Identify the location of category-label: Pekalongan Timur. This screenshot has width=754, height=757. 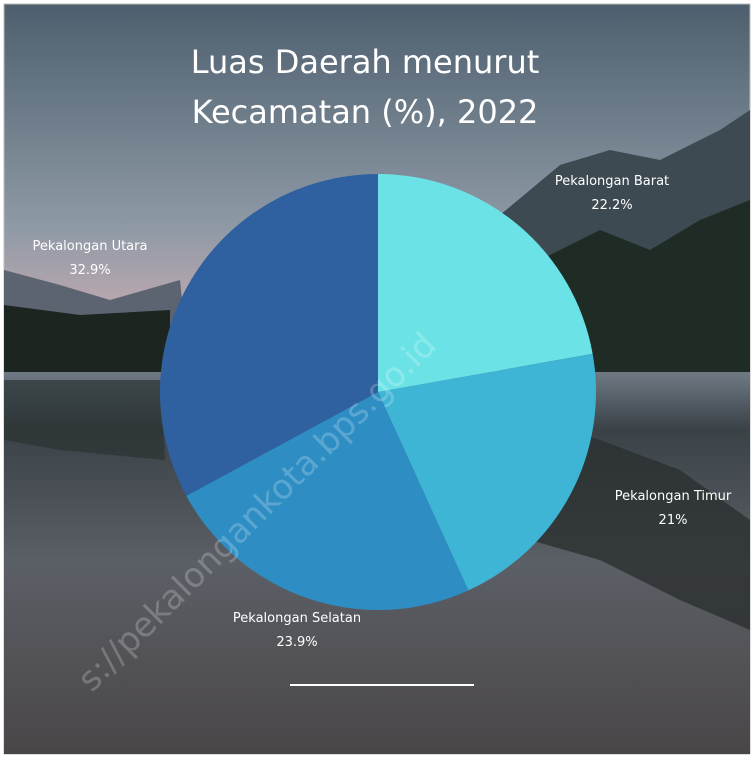
(673, 496).